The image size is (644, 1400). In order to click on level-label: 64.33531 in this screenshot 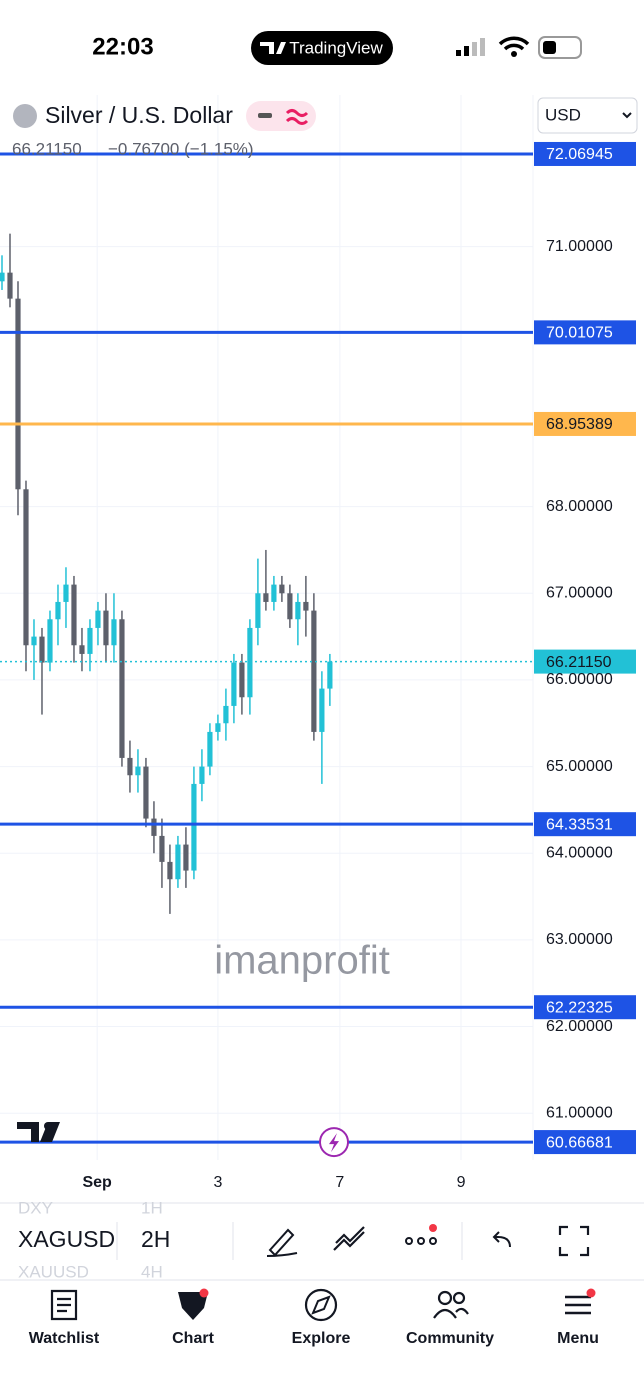, I will do `click(579, 824)`.